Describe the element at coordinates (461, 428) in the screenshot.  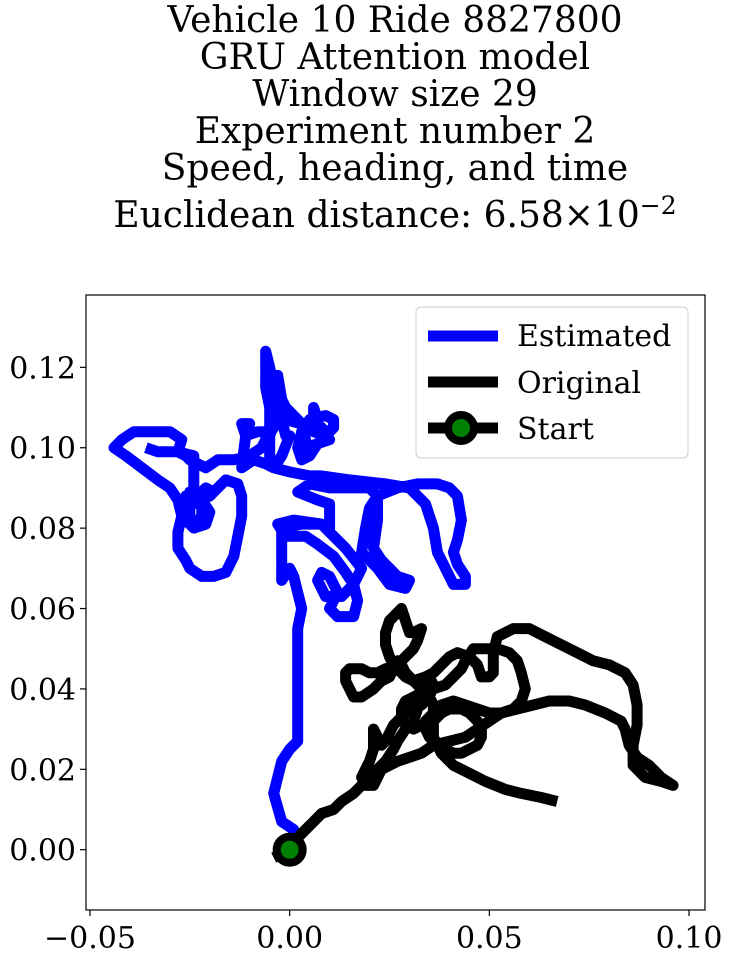
I see `legend-marker-start` at that location.